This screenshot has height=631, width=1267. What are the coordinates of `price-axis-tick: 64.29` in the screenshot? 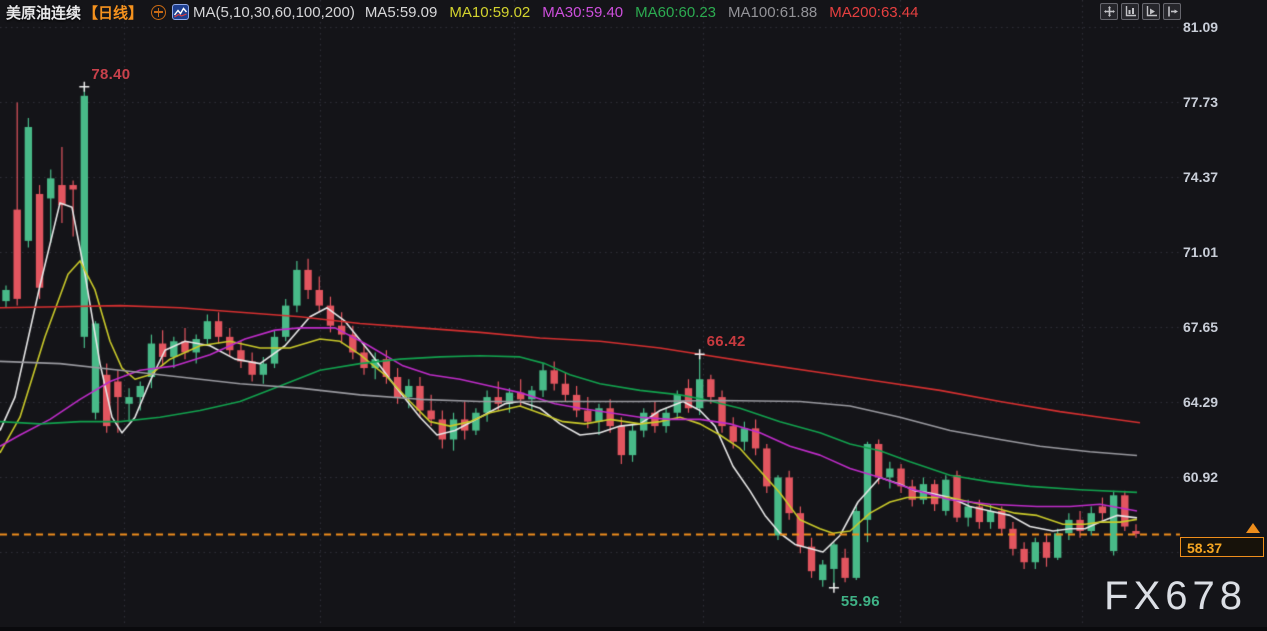 It's located at (1201, 401).